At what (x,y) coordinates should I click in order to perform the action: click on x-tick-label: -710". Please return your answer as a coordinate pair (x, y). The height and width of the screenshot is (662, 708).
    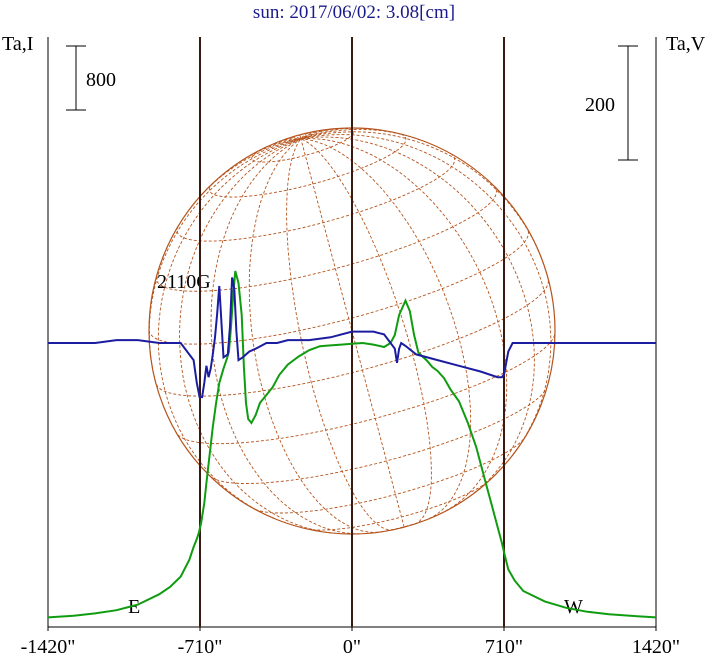
    Looking at the image, I should click on (200, 647).